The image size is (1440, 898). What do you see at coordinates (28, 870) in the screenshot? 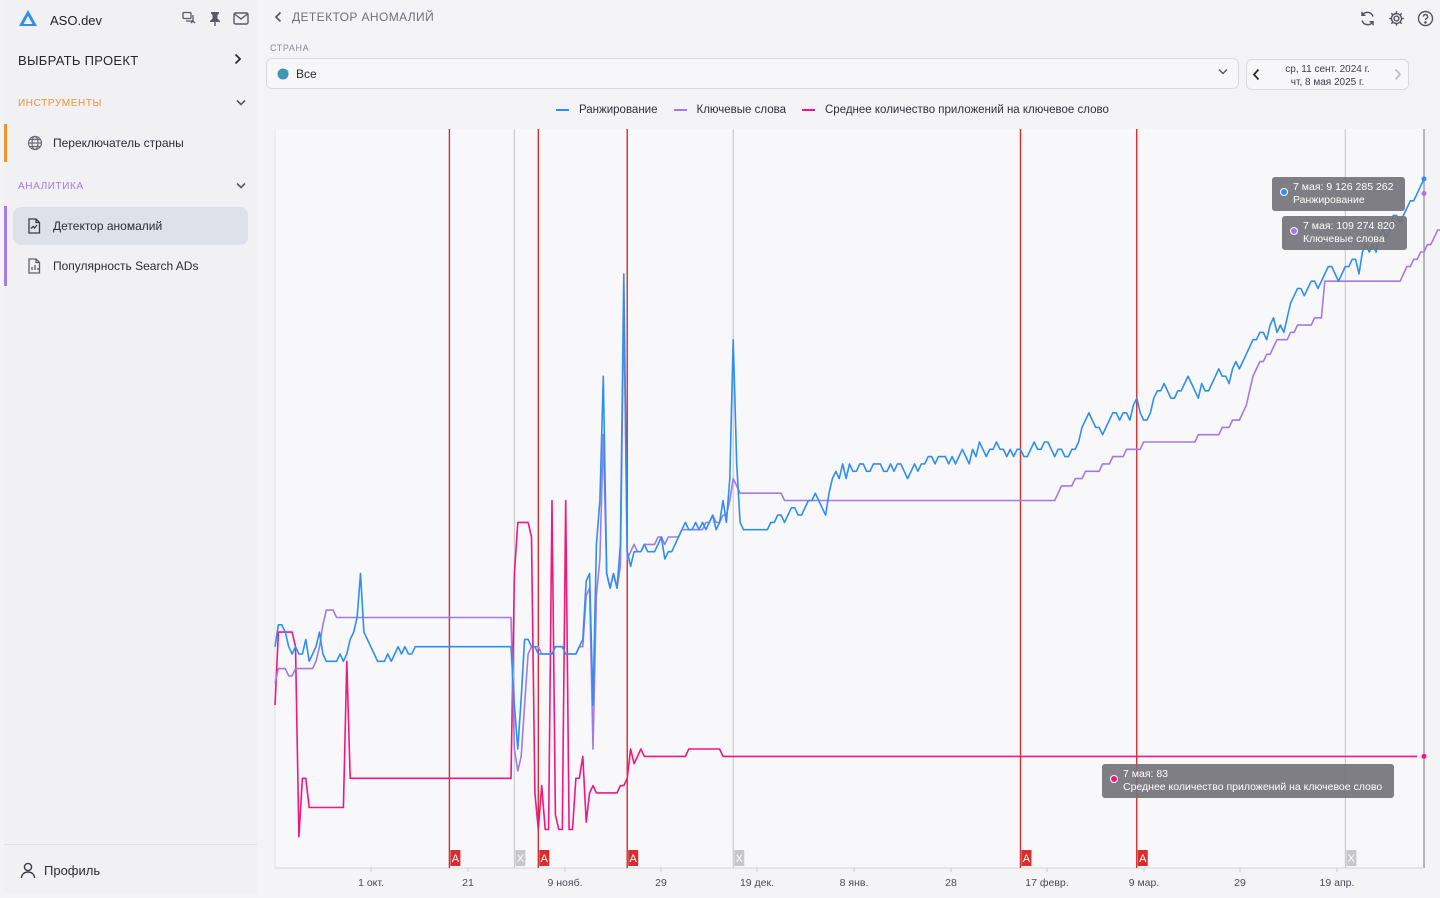
I see `user-icon` at bounding box center [28, 870].